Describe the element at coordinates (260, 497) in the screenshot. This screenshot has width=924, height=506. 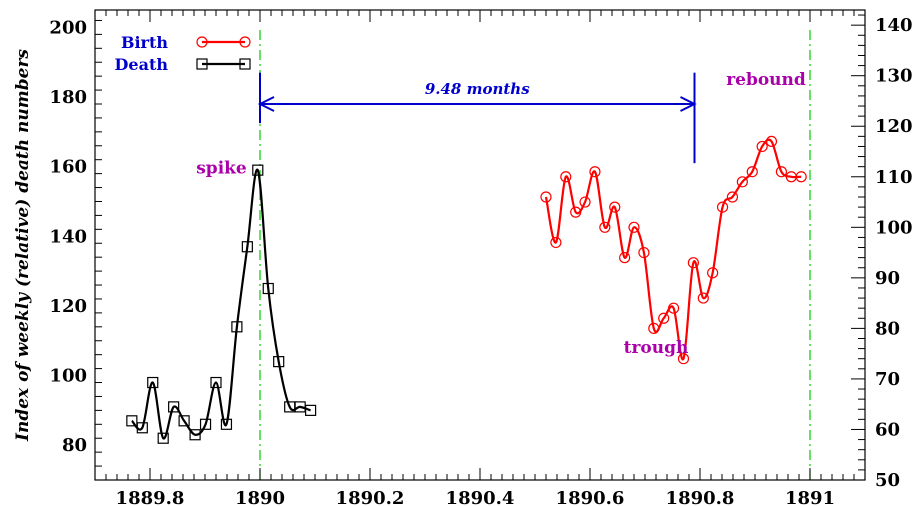
I see `x-tick-label: 1890` at that location.